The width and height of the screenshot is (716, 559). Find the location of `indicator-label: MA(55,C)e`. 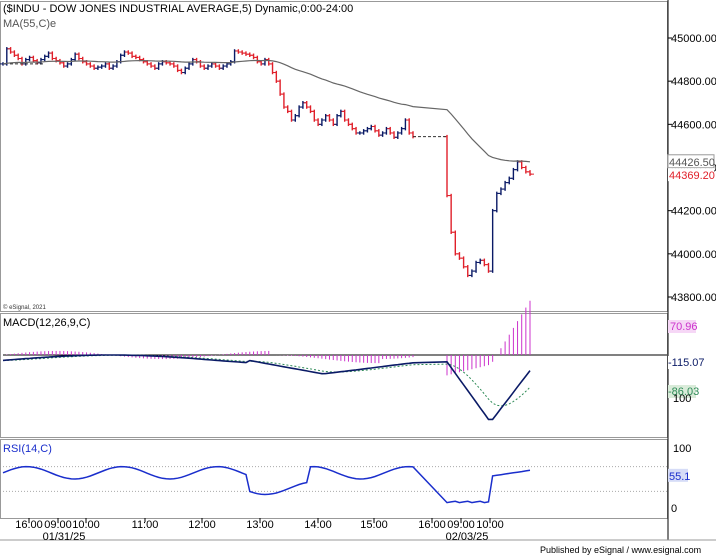

indicator-label: MA(55,C)e is located at coordinates (29, 24).